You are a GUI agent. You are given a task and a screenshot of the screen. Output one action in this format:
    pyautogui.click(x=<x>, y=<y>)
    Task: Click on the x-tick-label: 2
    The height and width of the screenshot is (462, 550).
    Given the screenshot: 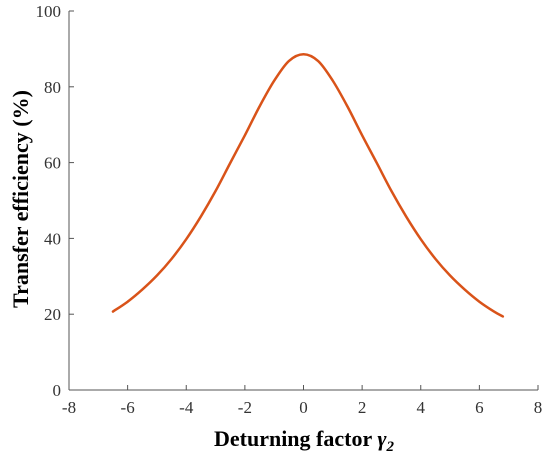 What is the action you would take?
    pyautogui.click(x=362, y=407)
    